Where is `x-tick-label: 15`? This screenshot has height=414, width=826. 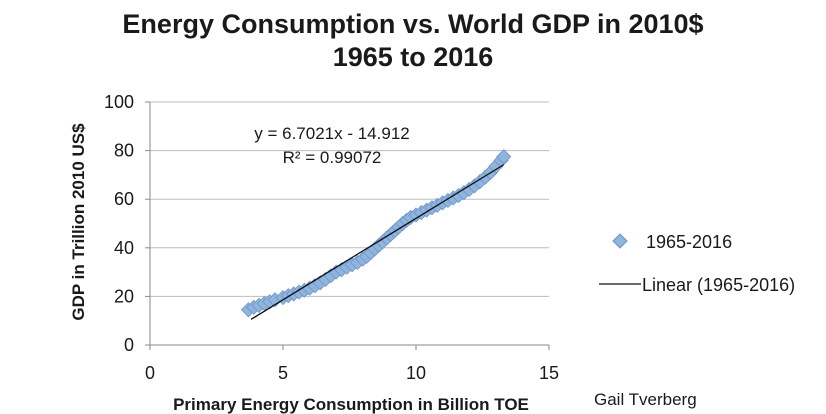 x-tick-label: 15 is located at coordinates (549, 373).